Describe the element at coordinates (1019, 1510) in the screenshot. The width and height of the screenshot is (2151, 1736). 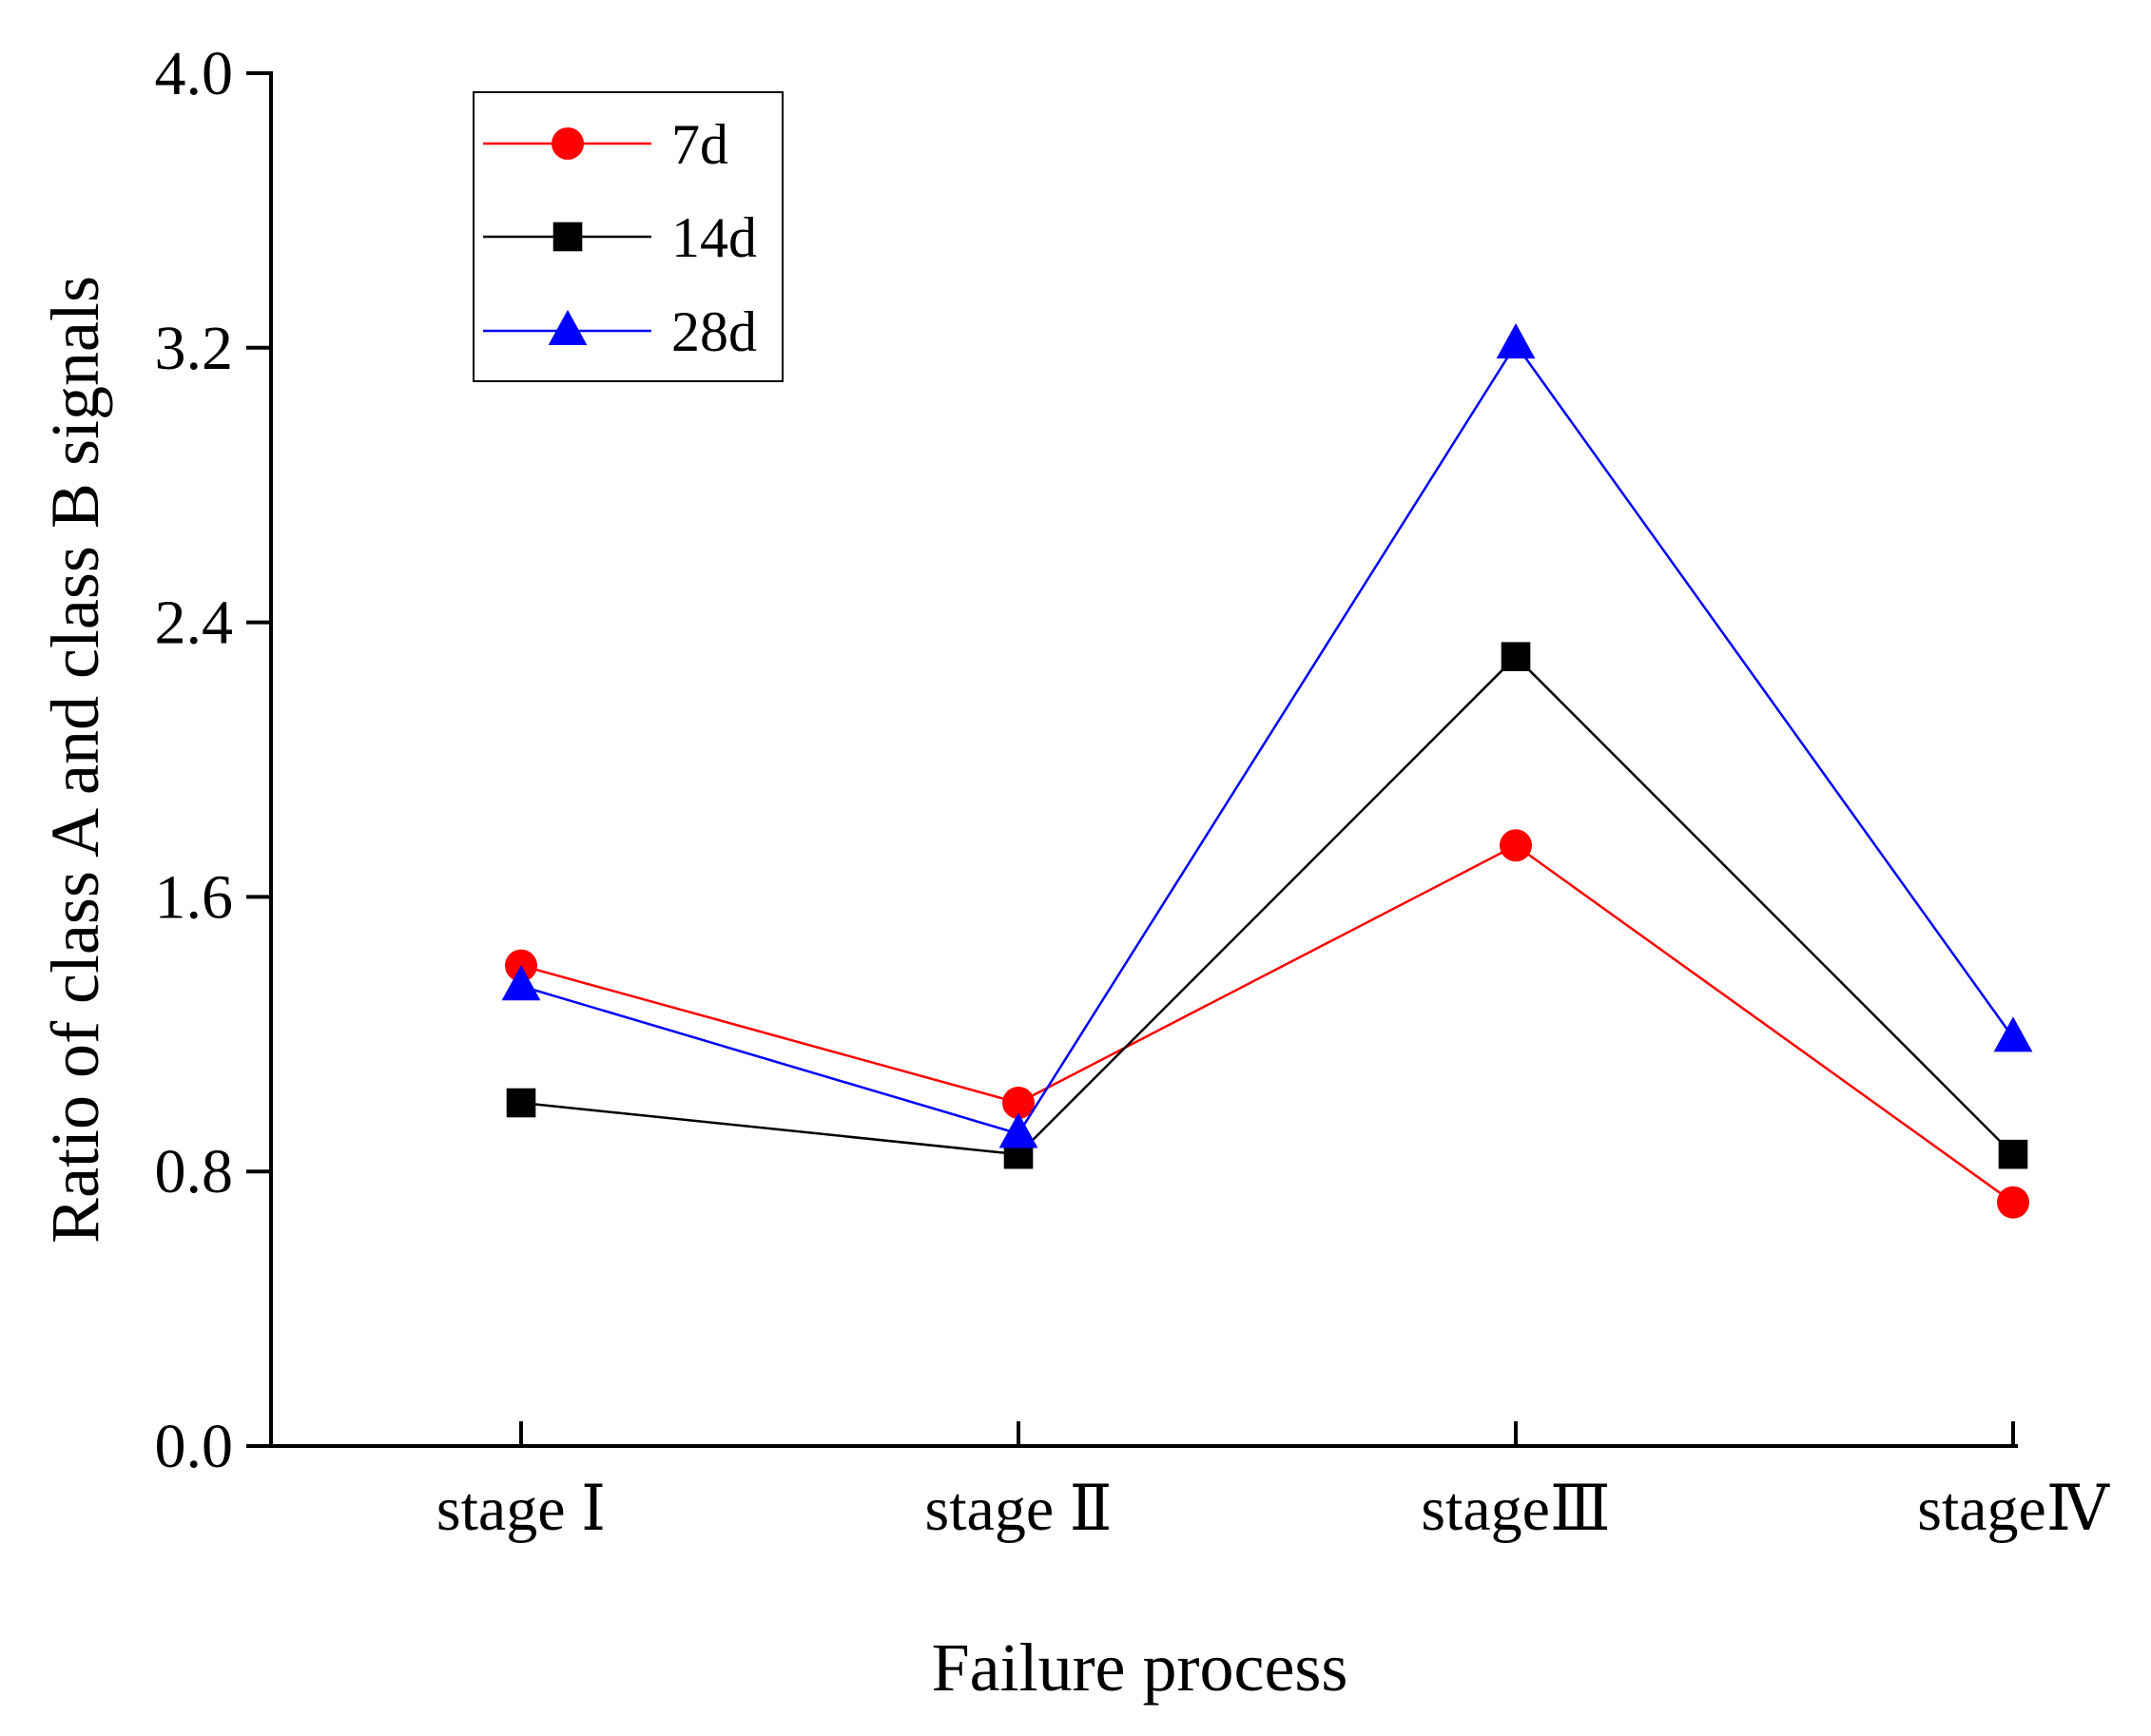
I see `x-tick-label: stage Ⅱ` at that location.